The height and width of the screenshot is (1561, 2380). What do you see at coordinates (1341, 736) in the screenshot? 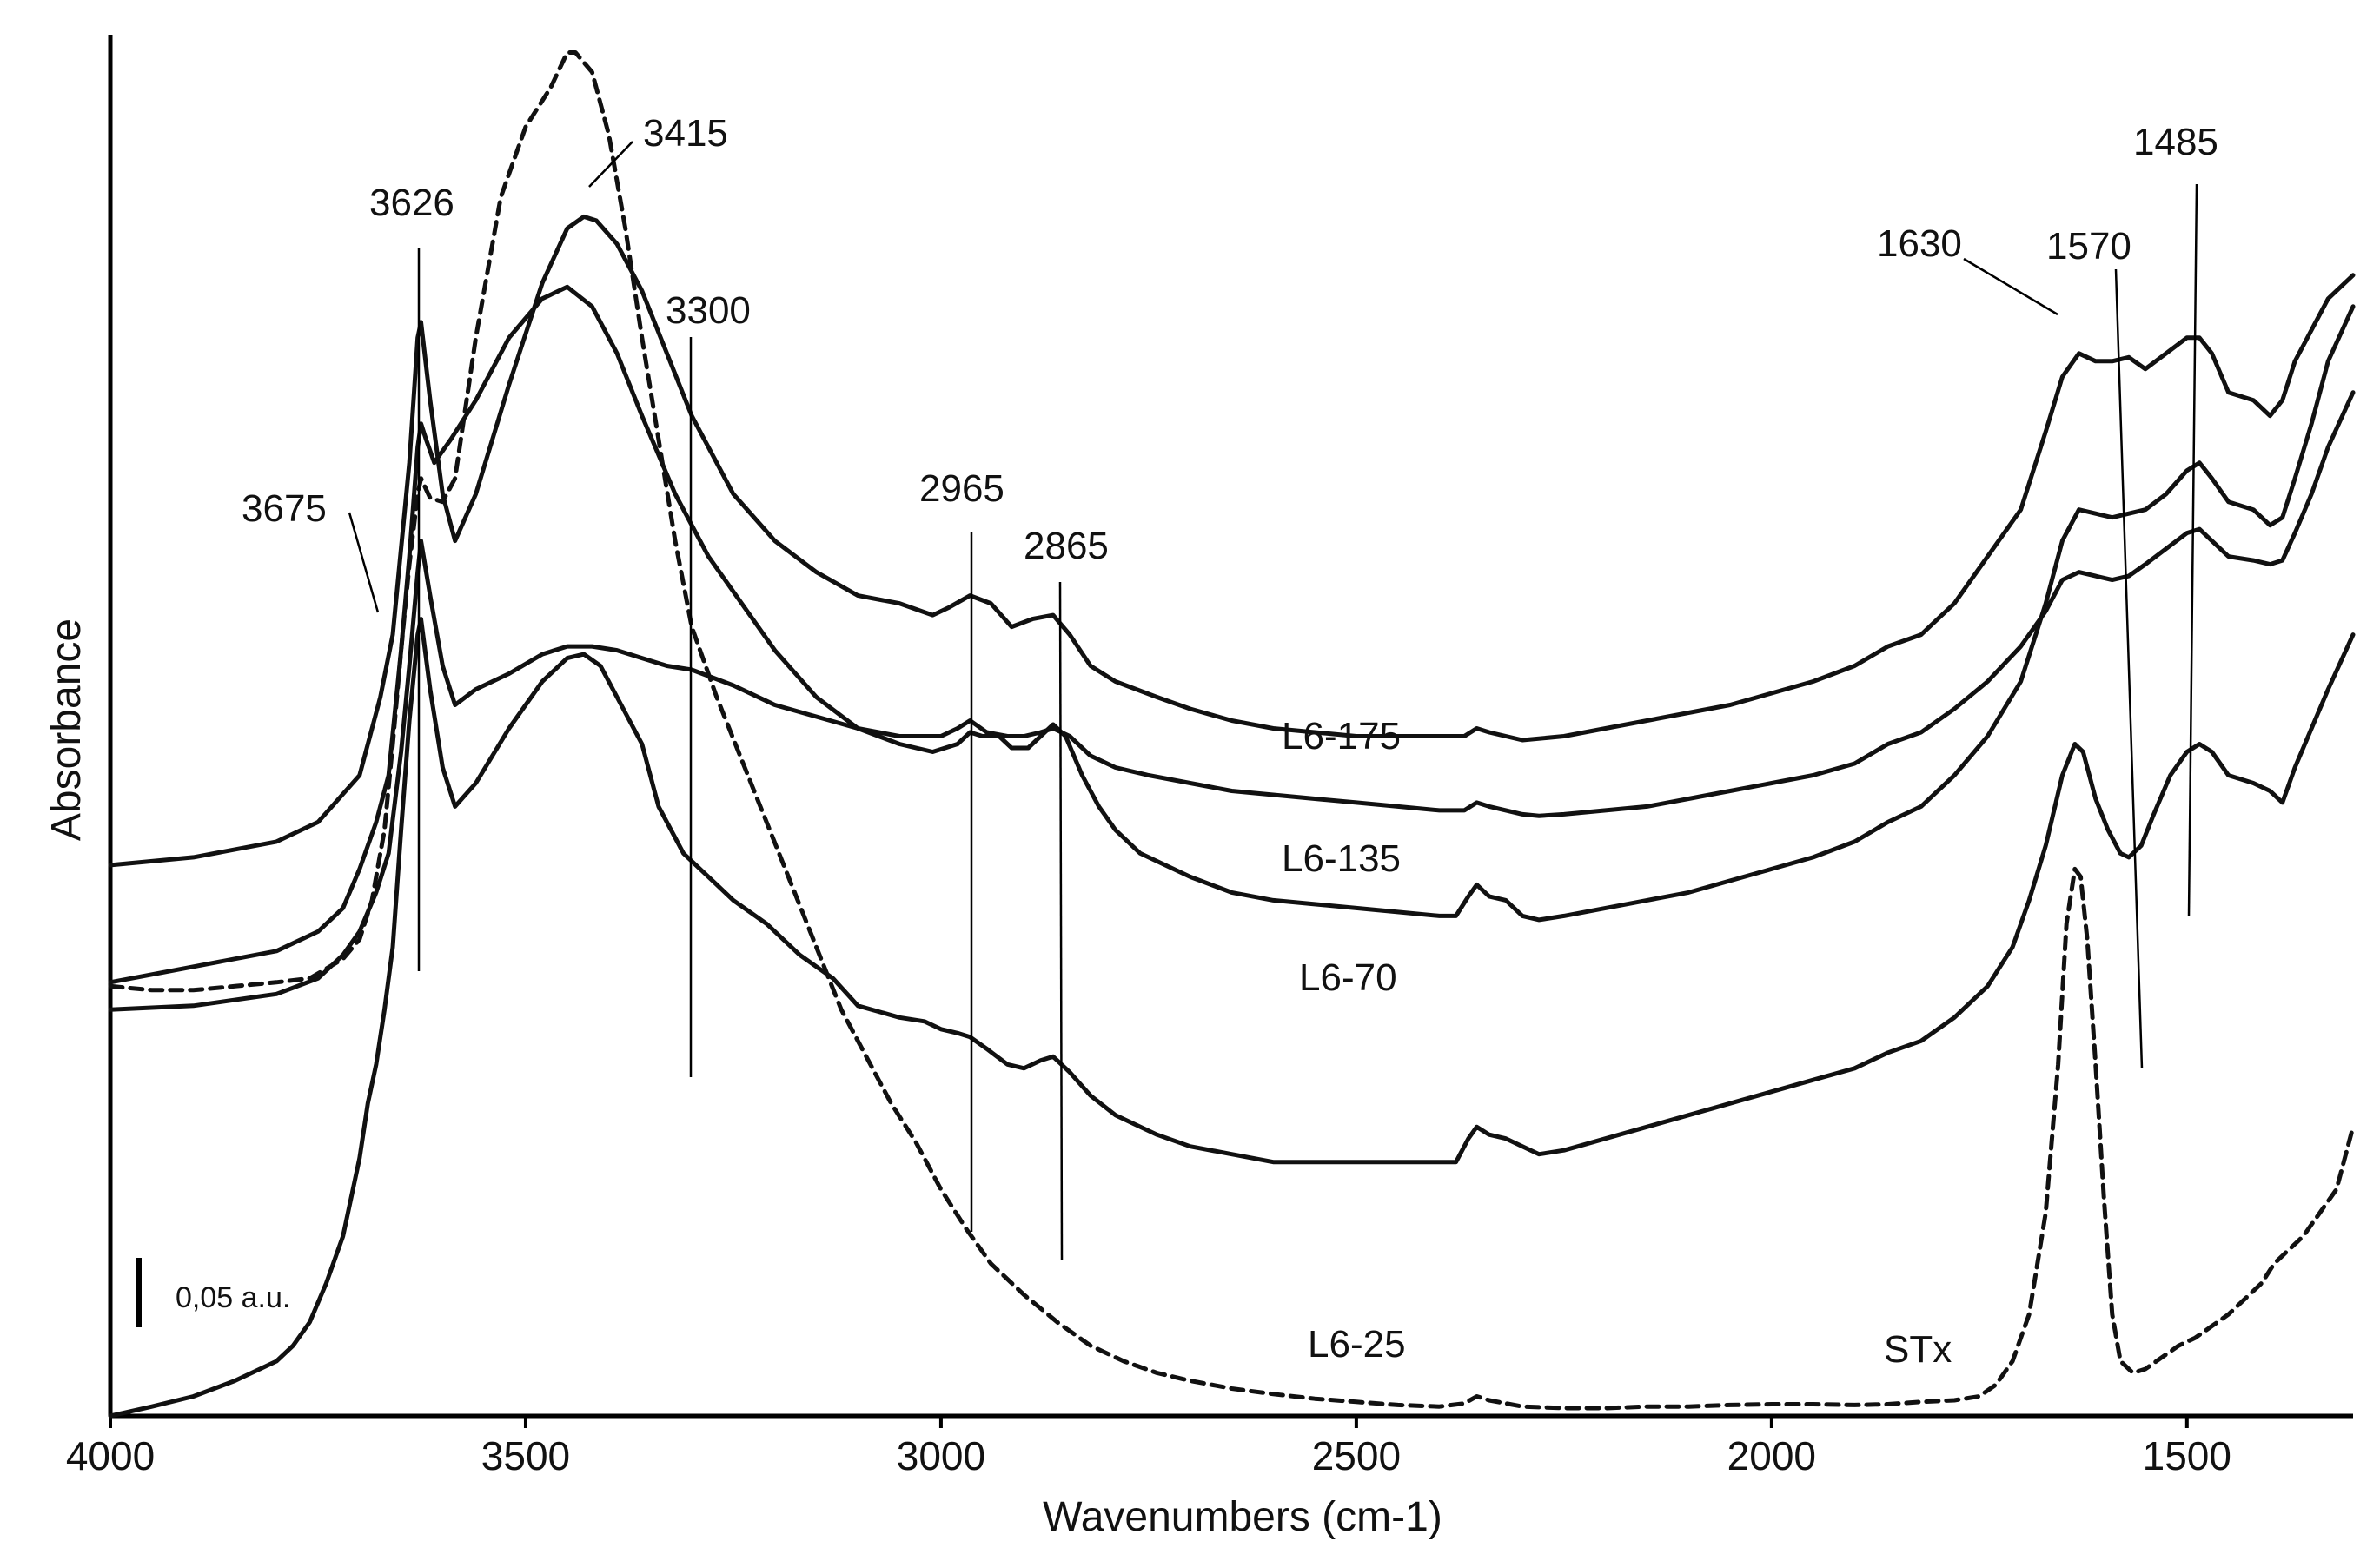
I see `series-label-l6-175: L6-175` at bounding box center [1341, 736].